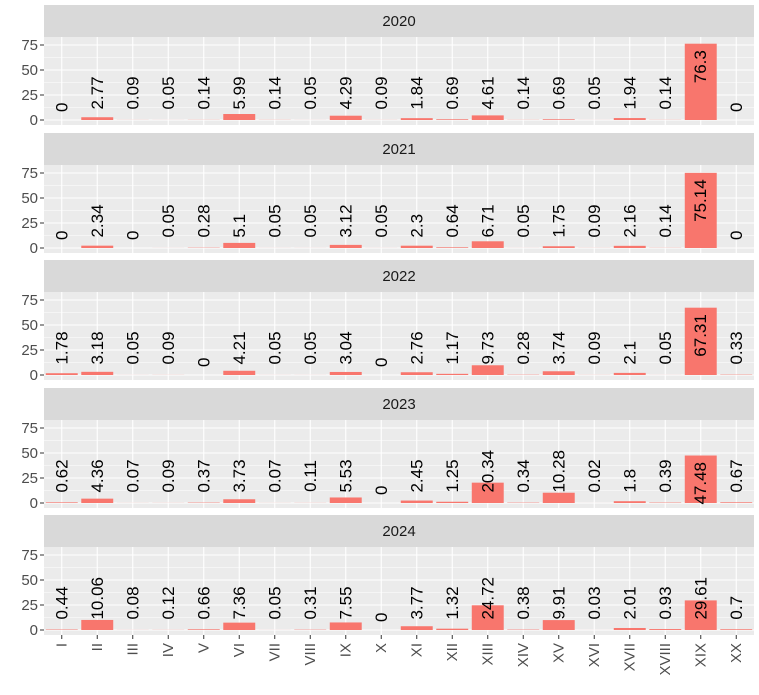  I want to click on data-label: 9.73, so click(487, 347).